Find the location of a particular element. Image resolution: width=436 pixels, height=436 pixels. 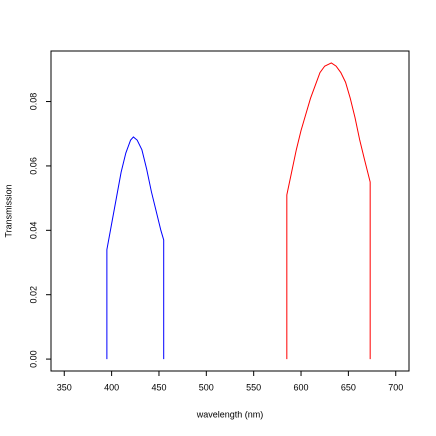

x-tick-label: 400 is located at coordinates (111, 387).